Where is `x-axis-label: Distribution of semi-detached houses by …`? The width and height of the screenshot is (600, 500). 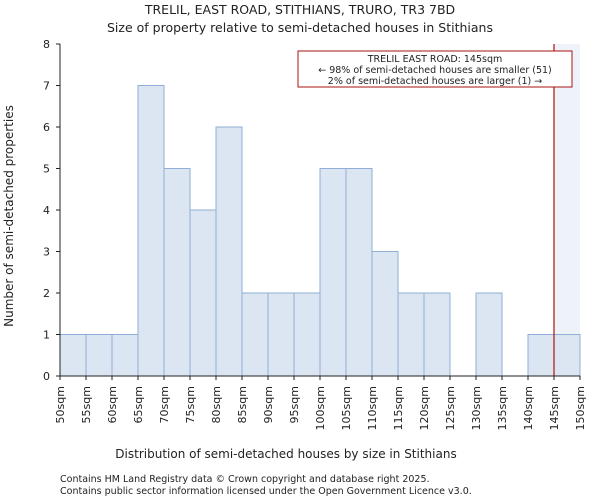 x-axis-label: Distribution of semi-detached houses by … is located at coordinates (285, 454).